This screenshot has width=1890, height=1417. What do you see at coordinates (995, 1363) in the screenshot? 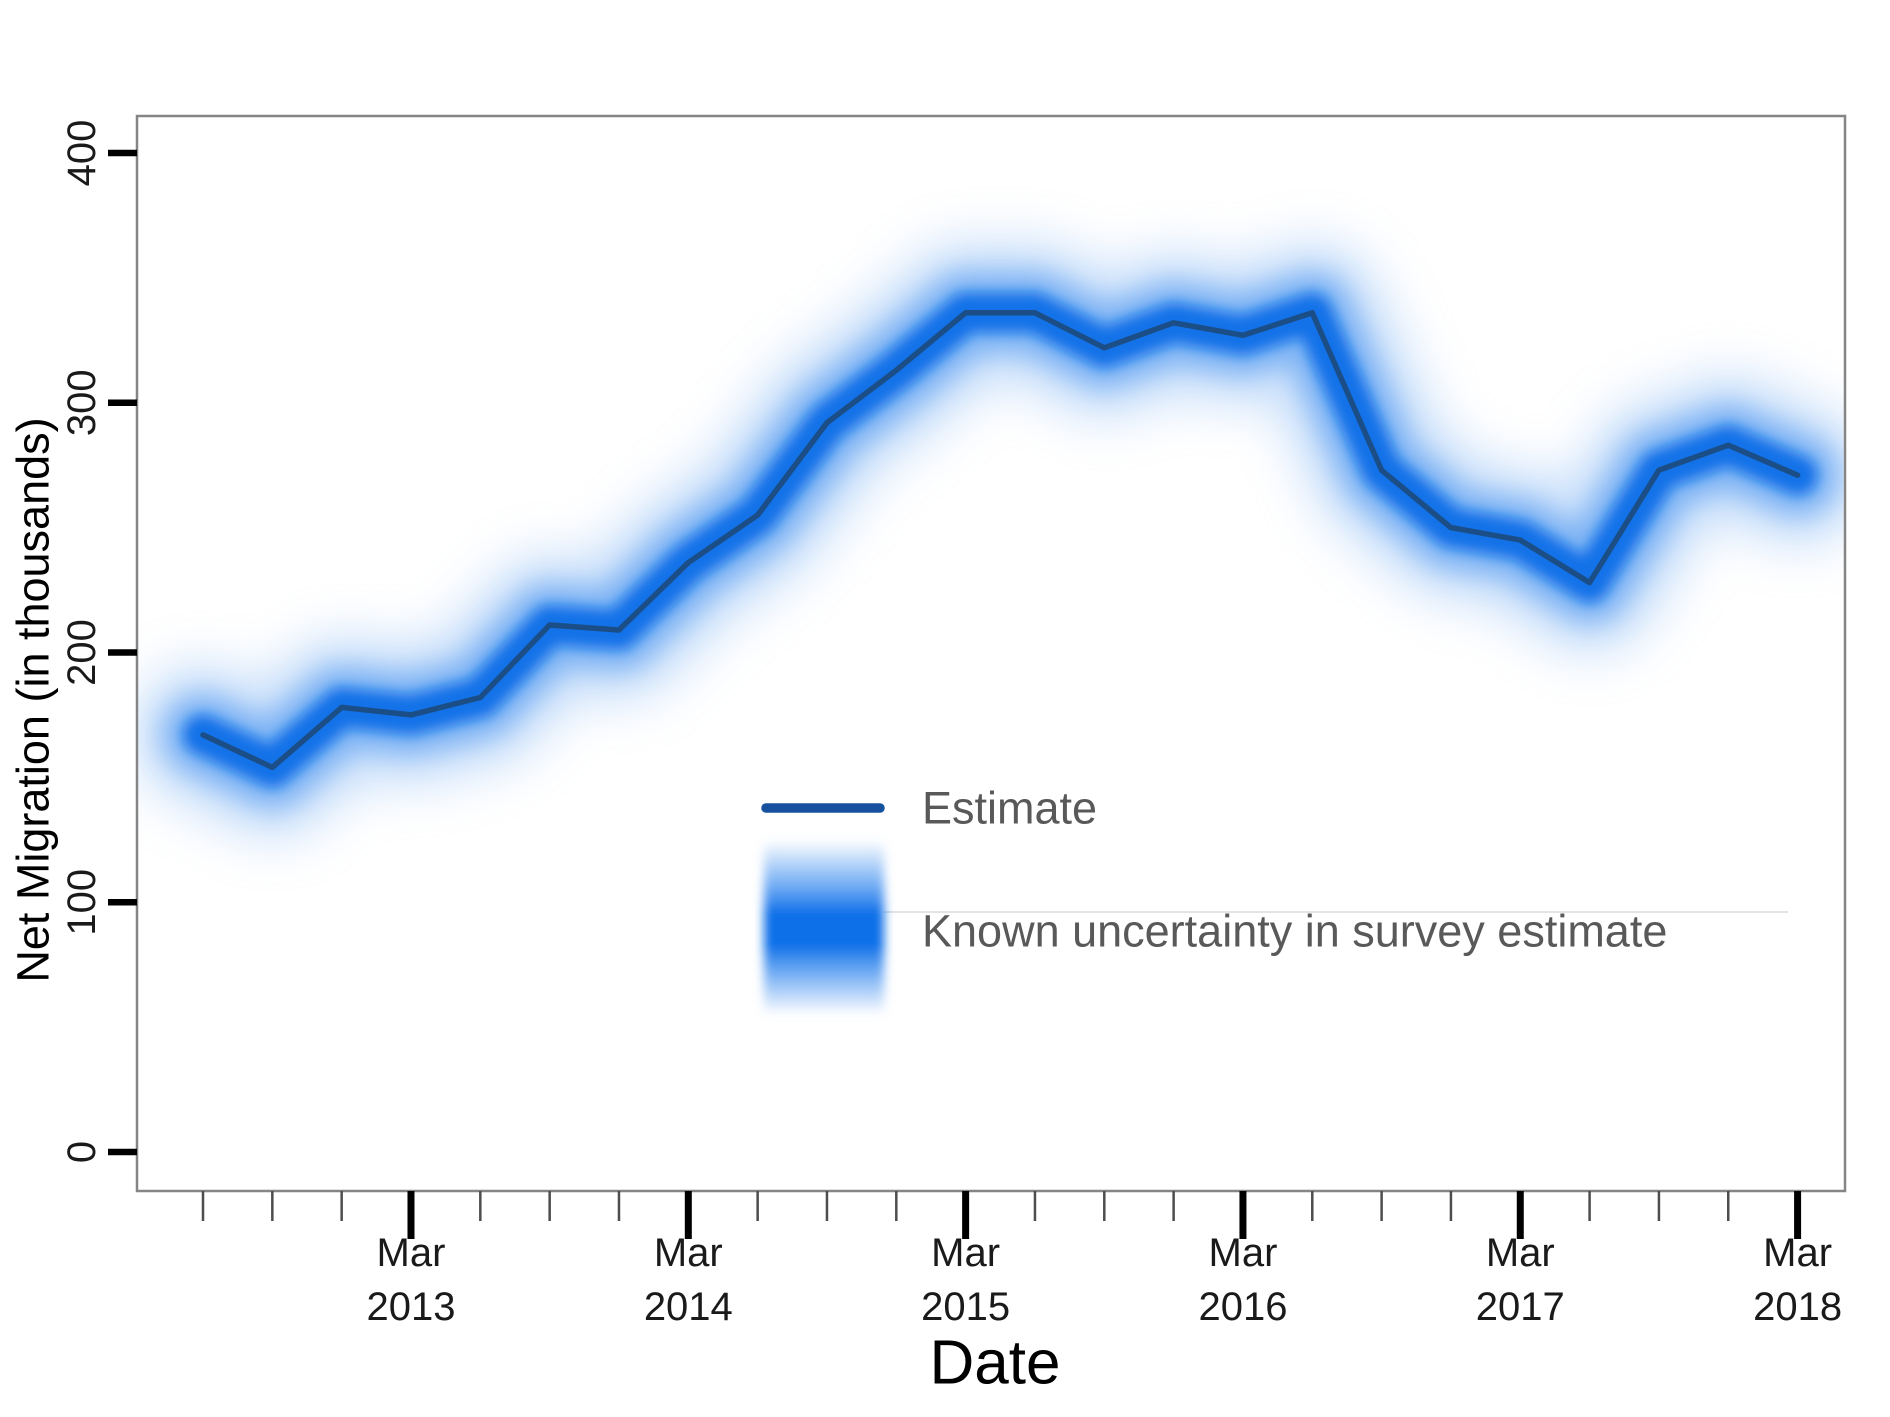
I see `x-axis-title: Date` at bounding box center [995, 1363].